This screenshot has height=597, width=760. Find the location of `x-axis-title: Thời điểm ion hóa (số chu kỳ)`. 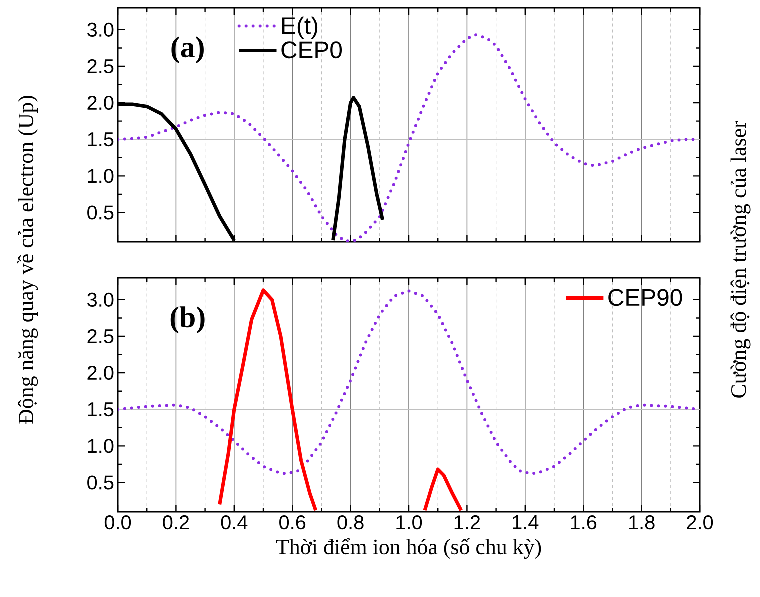

x-axis-title: Thời điểm ion hóa (số chu kỳ) is located at coordinates (409, 549).